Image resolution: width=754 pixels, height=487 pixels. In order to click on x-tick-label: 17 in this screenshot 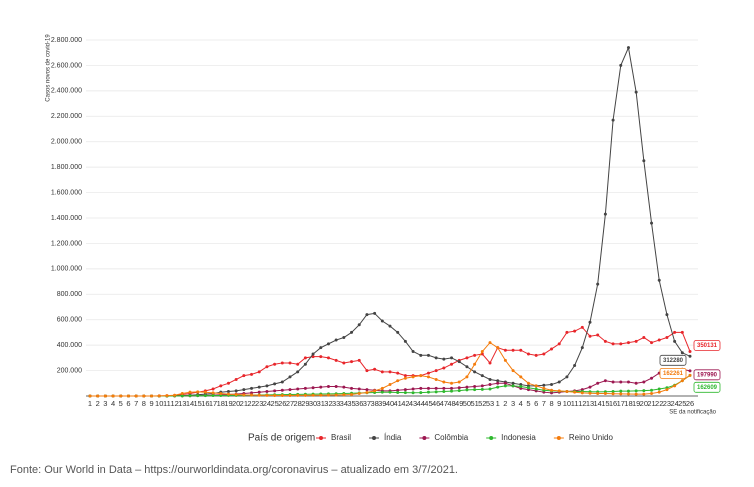, I will do `click(213, 403)`.